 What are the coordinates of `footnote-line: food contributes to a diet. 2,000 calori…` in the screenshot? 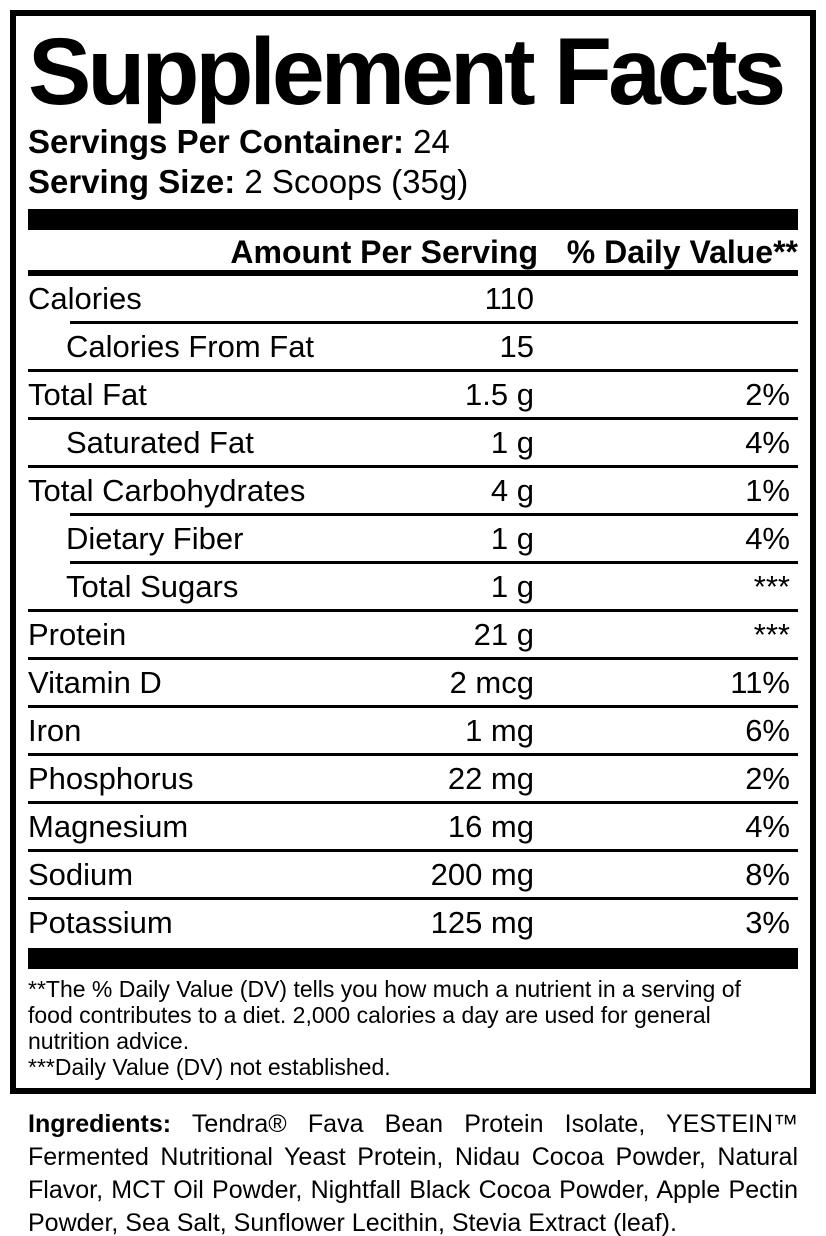 It's located at (369, 1015).